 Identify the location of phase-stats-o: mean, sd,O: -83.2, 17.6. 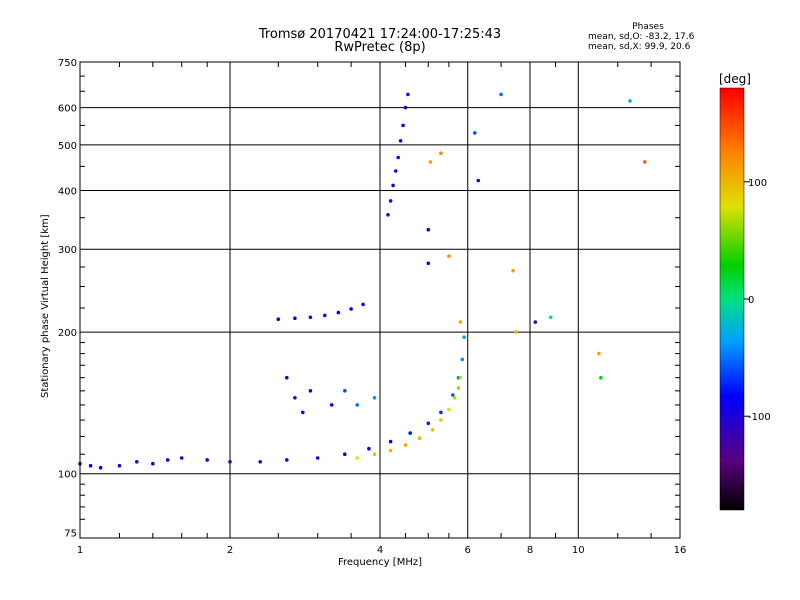
(641, 37).